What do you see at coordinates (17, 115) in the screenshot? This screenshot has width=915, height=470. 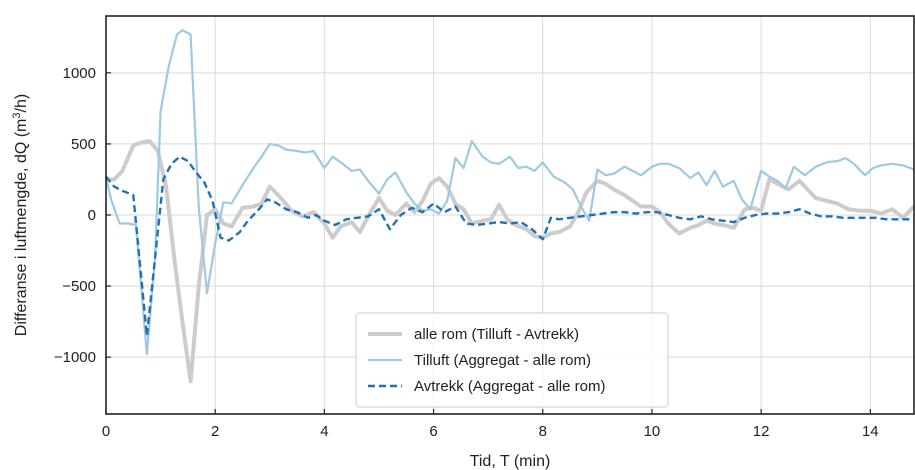 I see `y-axis-label-superscript: 3` at bounding box center [17, 115].